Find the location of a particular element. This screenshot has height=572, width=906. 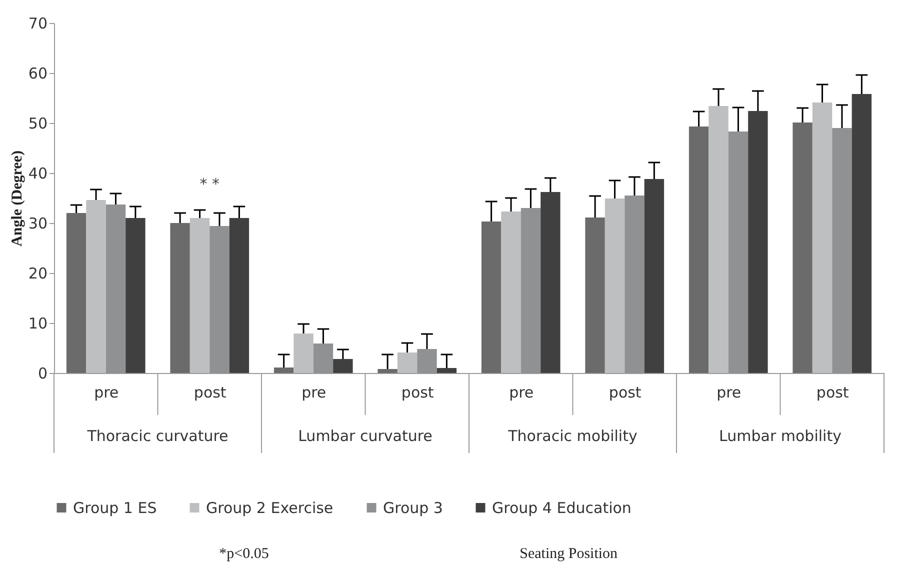

y-tick-label: 40 is located at coordinates (38, 173).